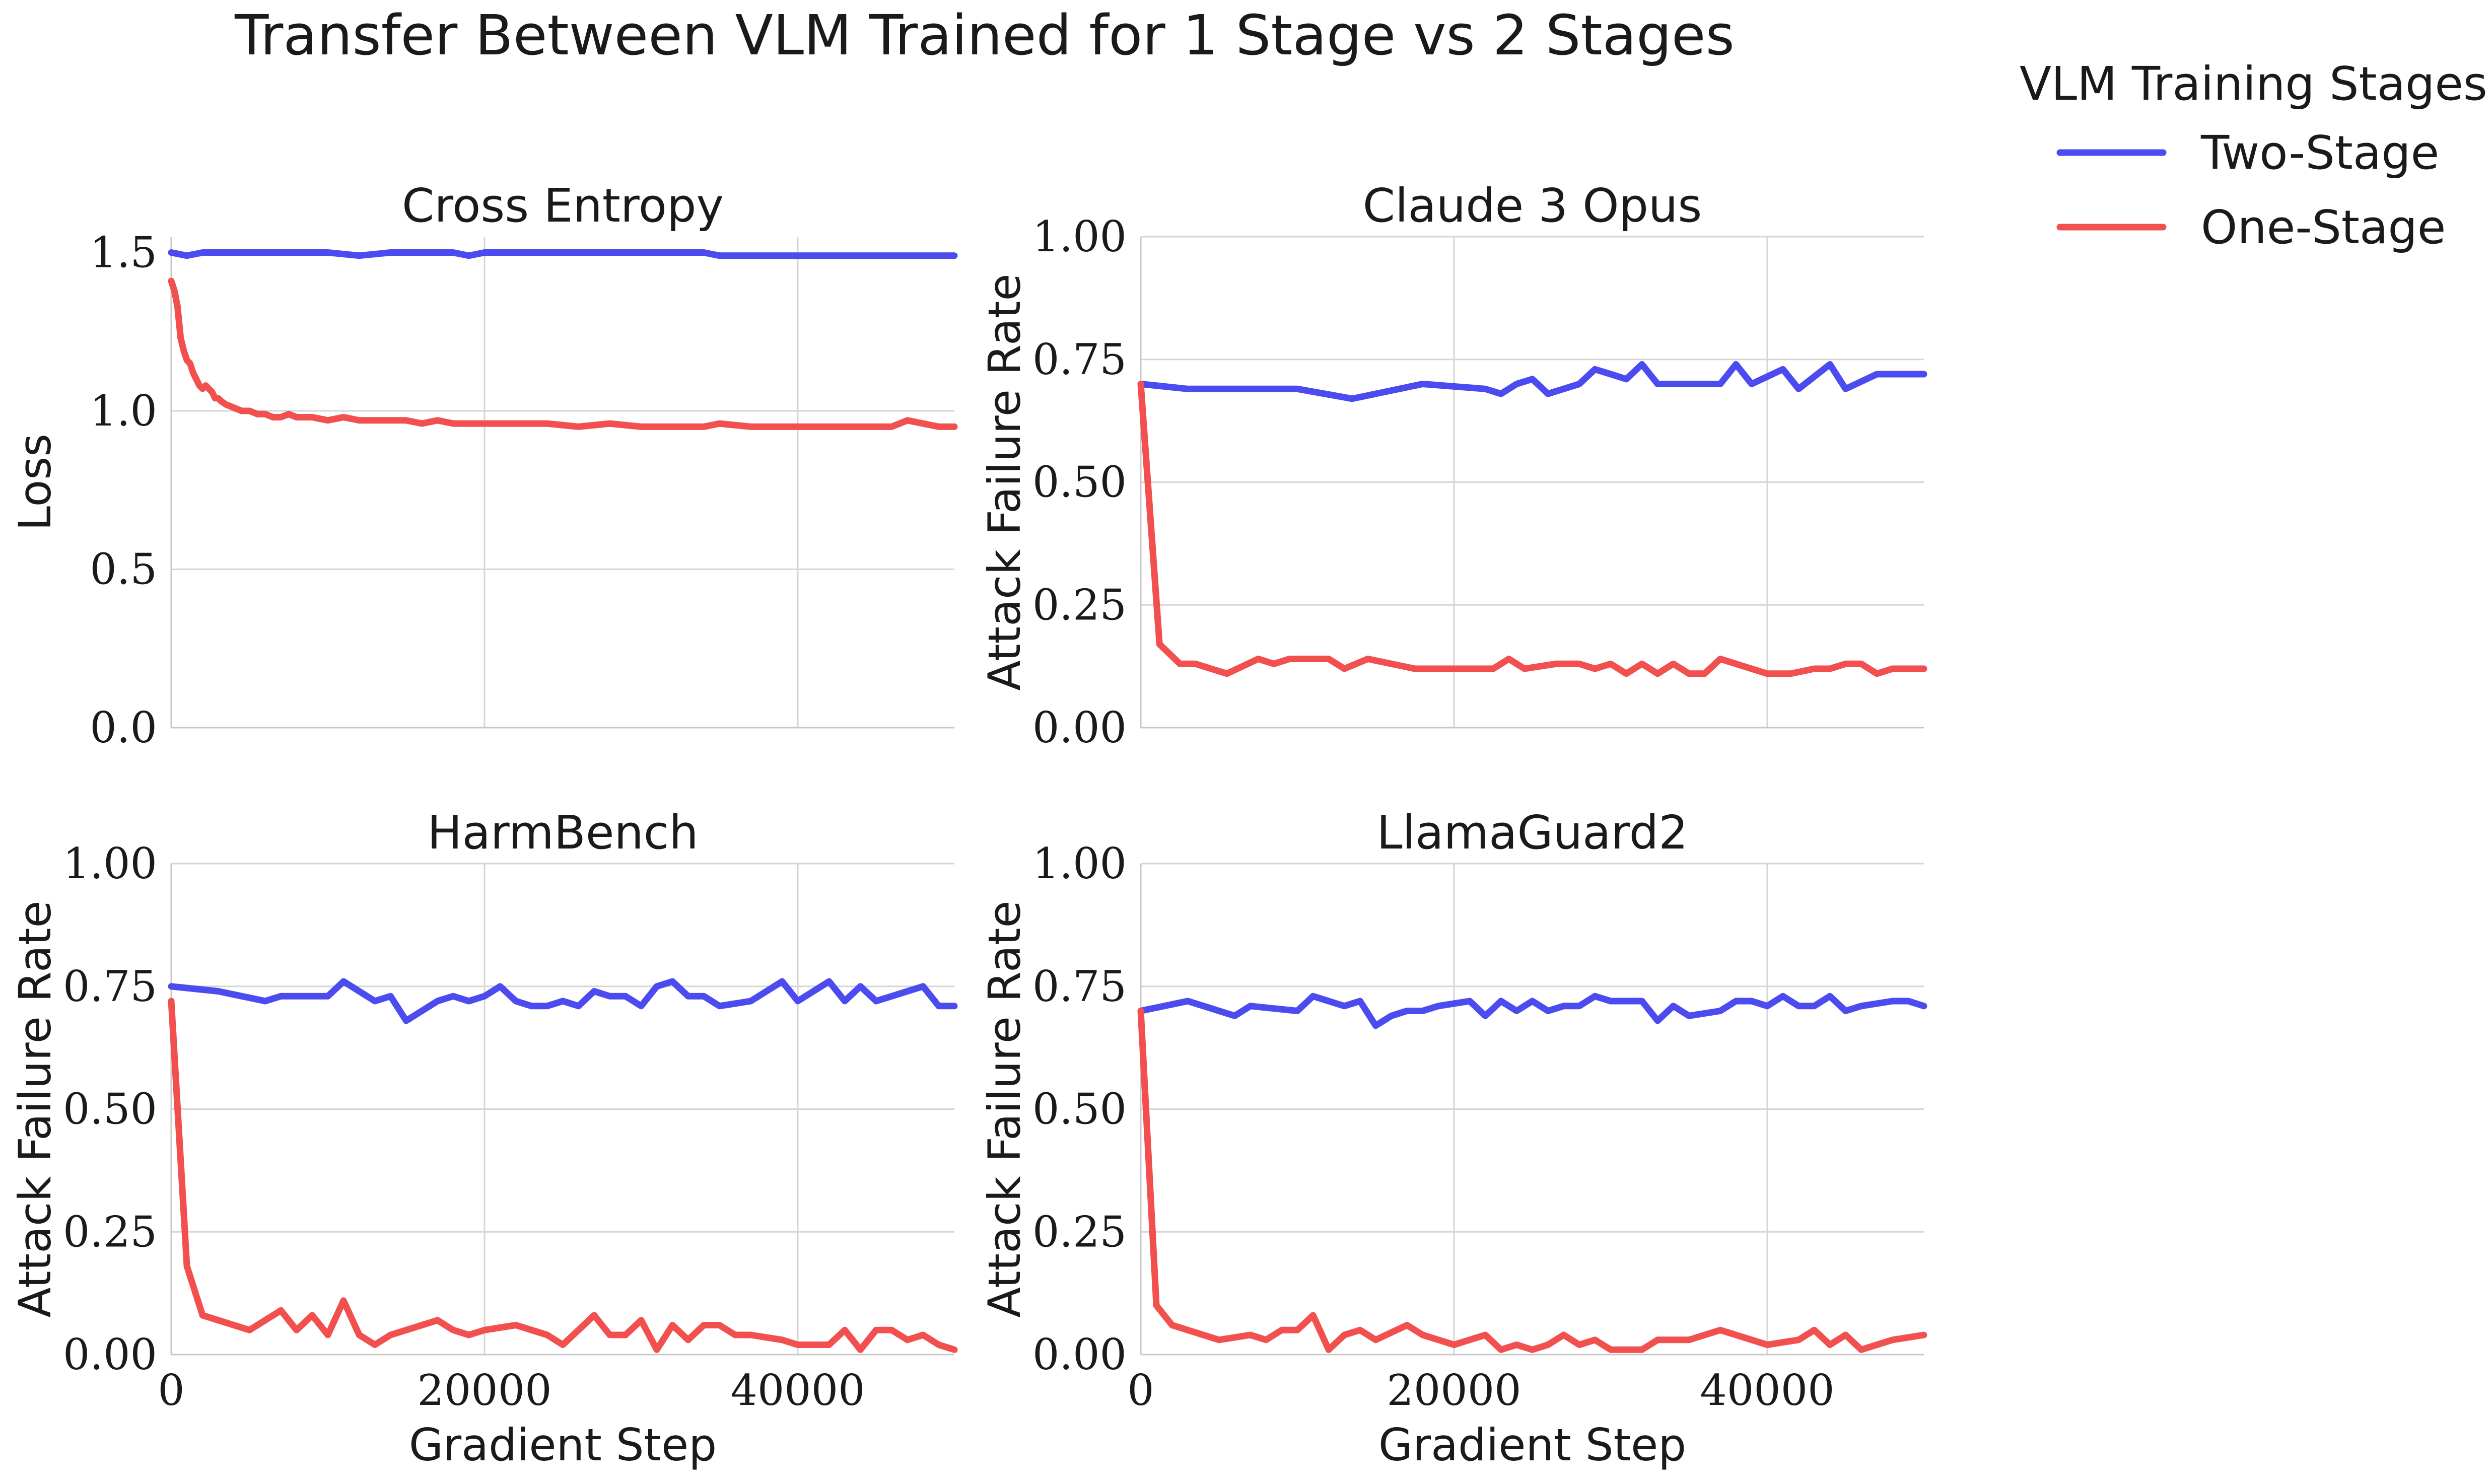 Image resolution: width=2492 pixels, height=1484 pixels. I want to click on legend-title: VLM Training Stages, so click(2253, 84).